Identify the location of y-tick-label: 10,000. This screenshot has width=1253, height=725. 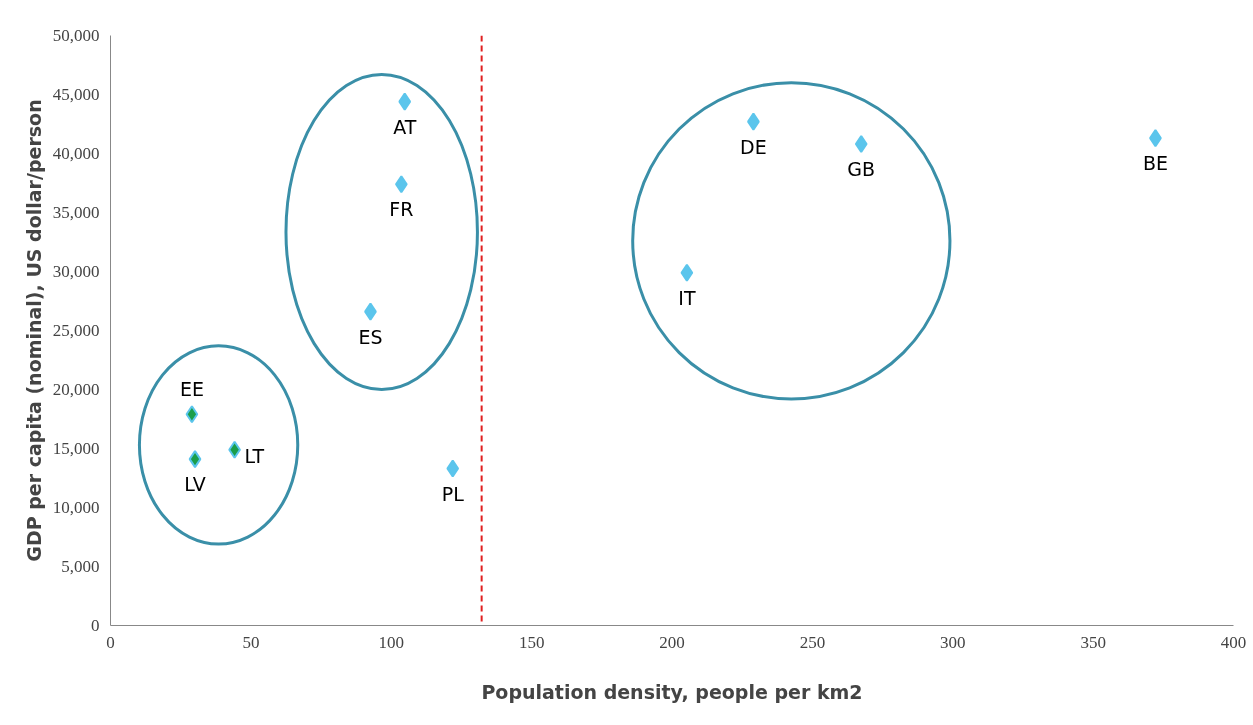
(76, 507).